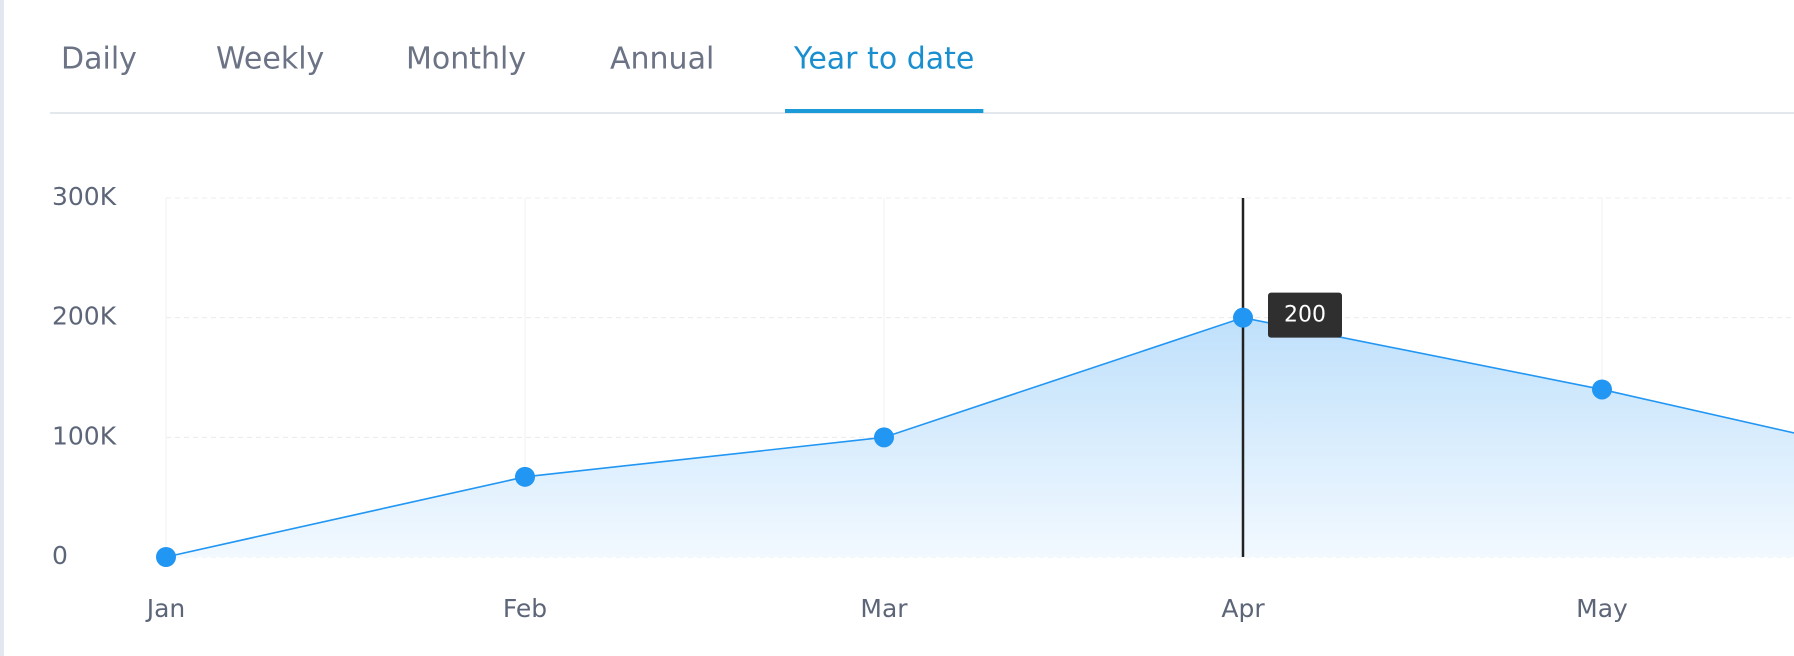 The height and width of the screenshot is (656, 1794). I want to click on x-tick-label: Mar, so click(884, 608).